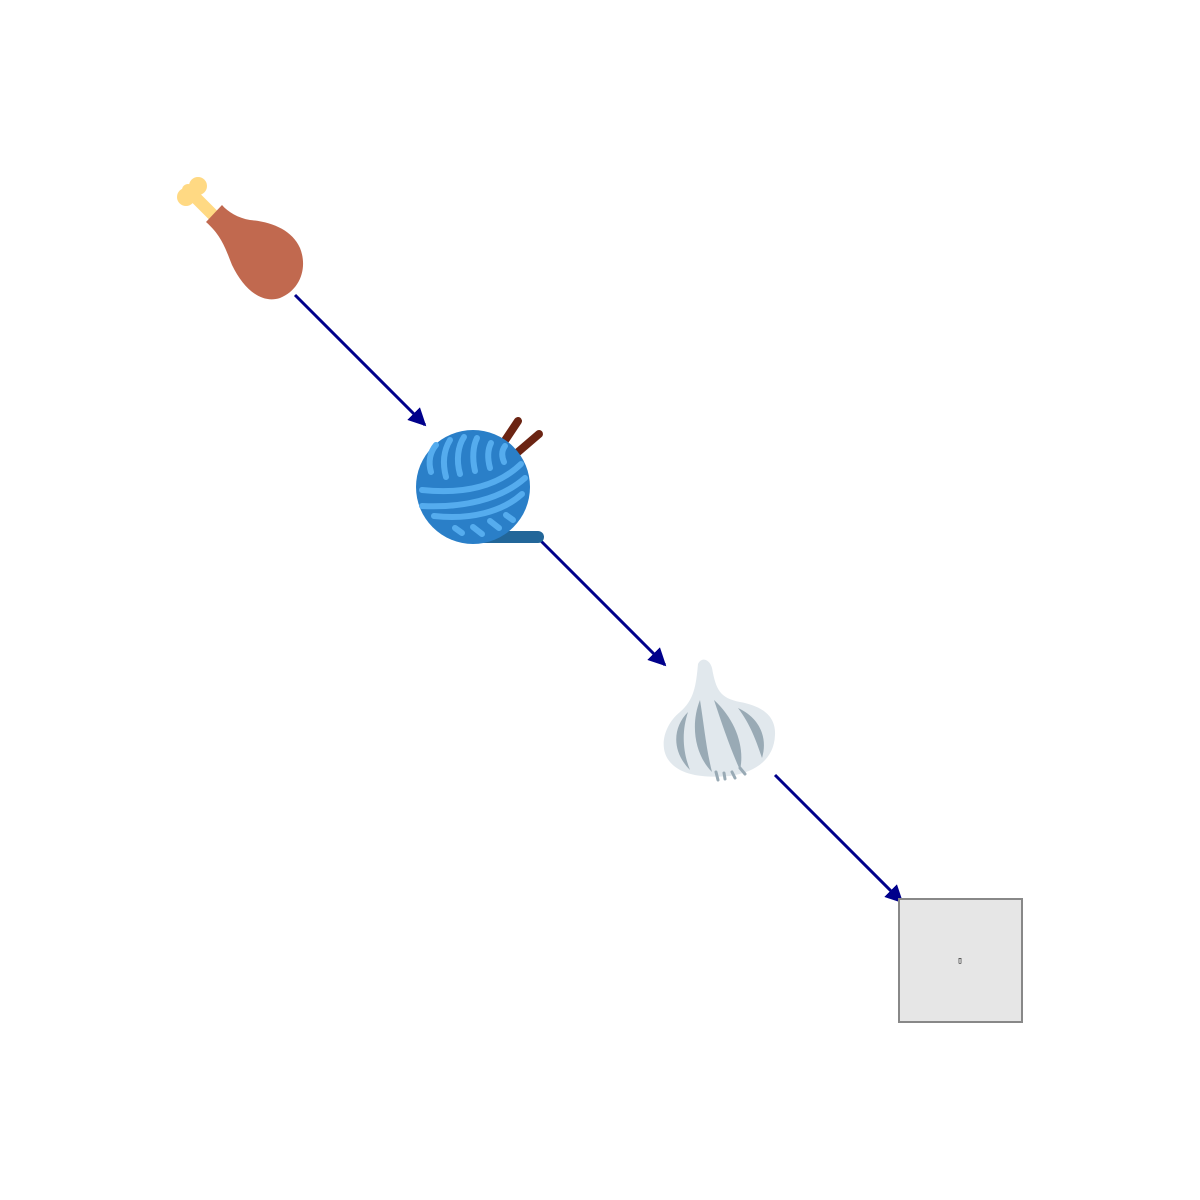  I want to click on glyph-box-label: ▯, so click(959, 961).